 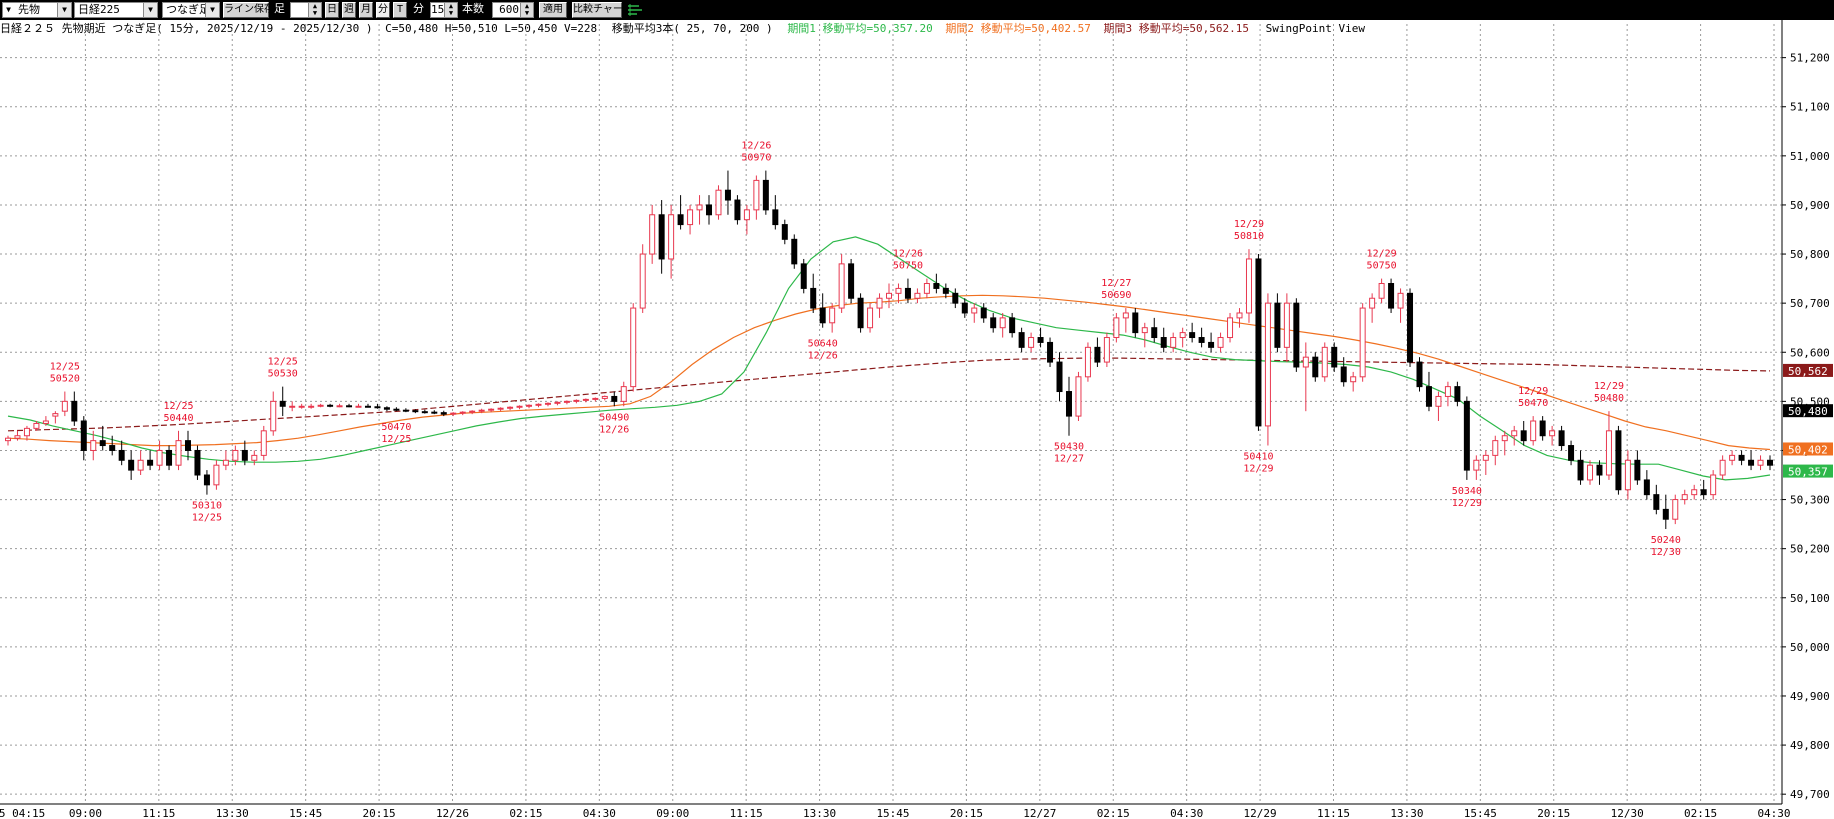 I want to click on apply-button: 適用, so click(x=553, y=10).